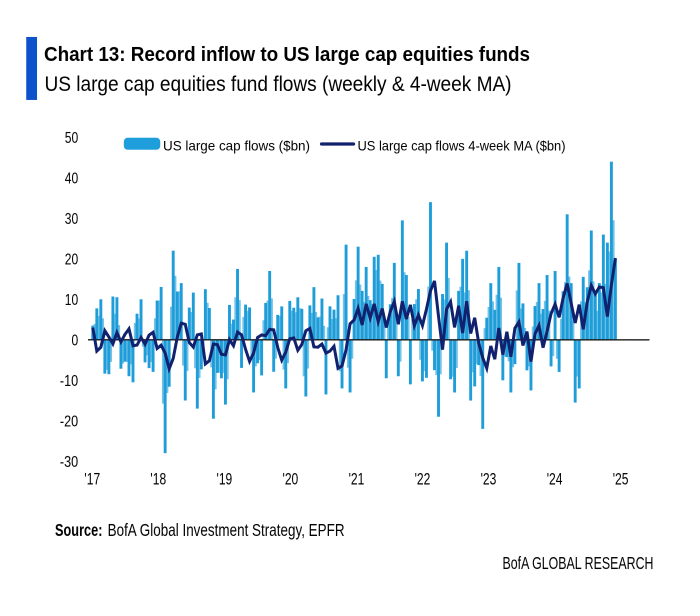 Image resolution: width=700 pixels, height=616 pixels. Describe the element at coordinates (462, 146) in the screenshot. I see `svg-text:US large cap flows 4-week MA (: US large cap flows 4-week MA ($bn)` at that location.